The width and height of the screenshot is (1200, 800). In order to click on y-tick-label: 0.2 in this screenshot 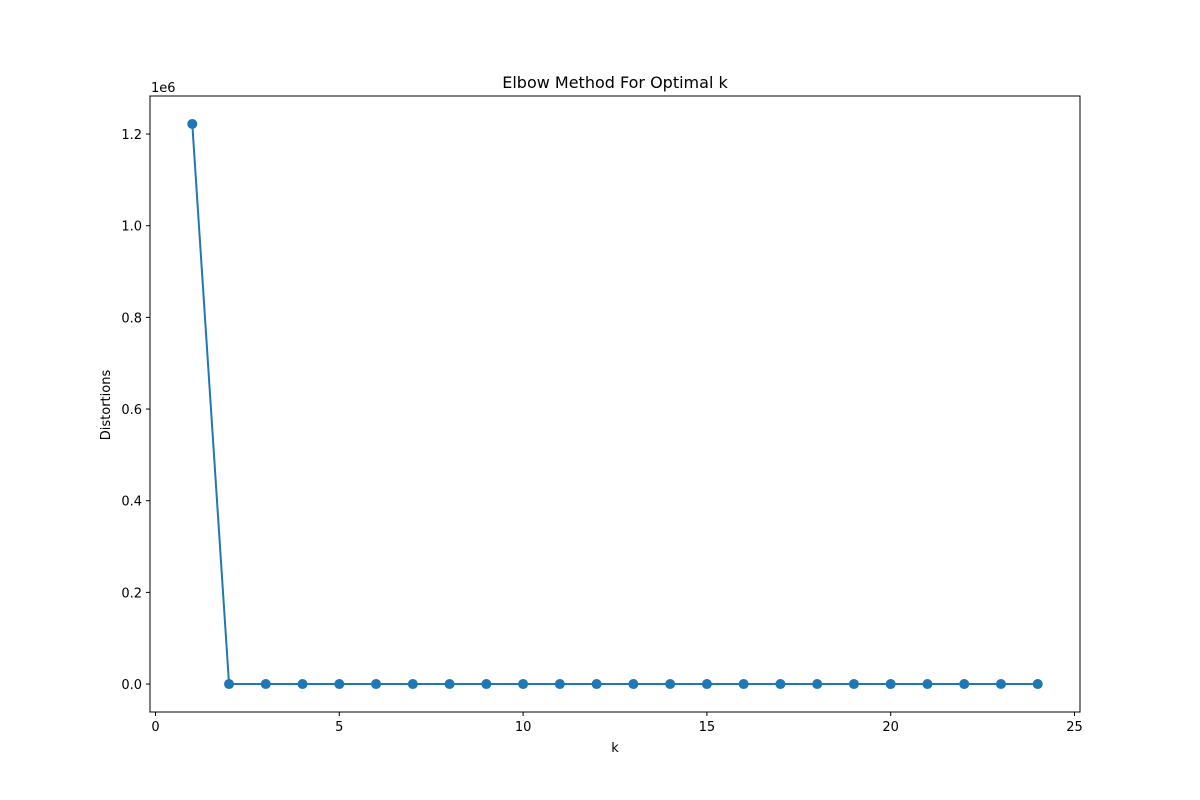, I will do `click(131, 593)`.